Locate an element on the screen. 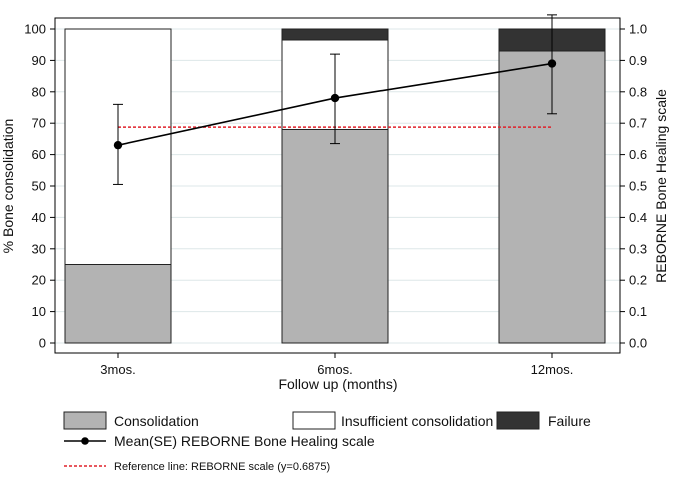 Image resolution: width=674 pixels, height=477 pixels. y-tick-label: 20 is located at coordinates (39, 280).